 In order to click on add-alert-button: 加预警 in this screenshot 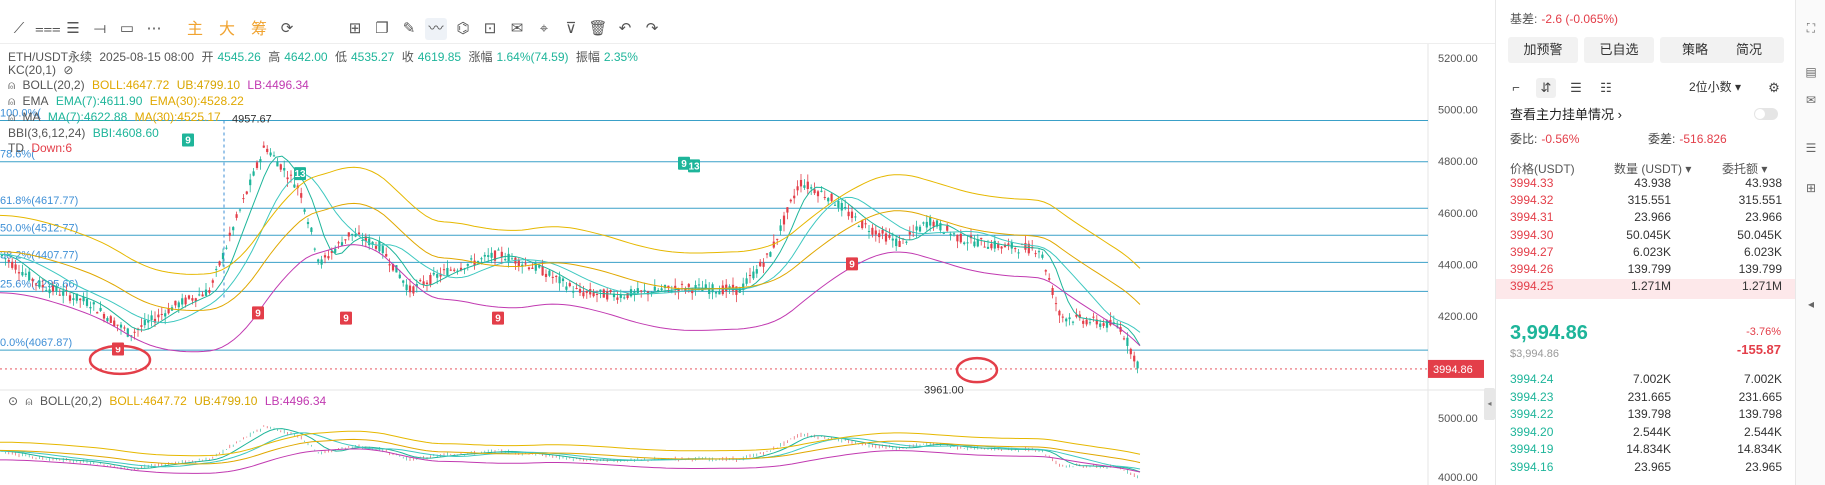, I will do `click(1543, 50)`.